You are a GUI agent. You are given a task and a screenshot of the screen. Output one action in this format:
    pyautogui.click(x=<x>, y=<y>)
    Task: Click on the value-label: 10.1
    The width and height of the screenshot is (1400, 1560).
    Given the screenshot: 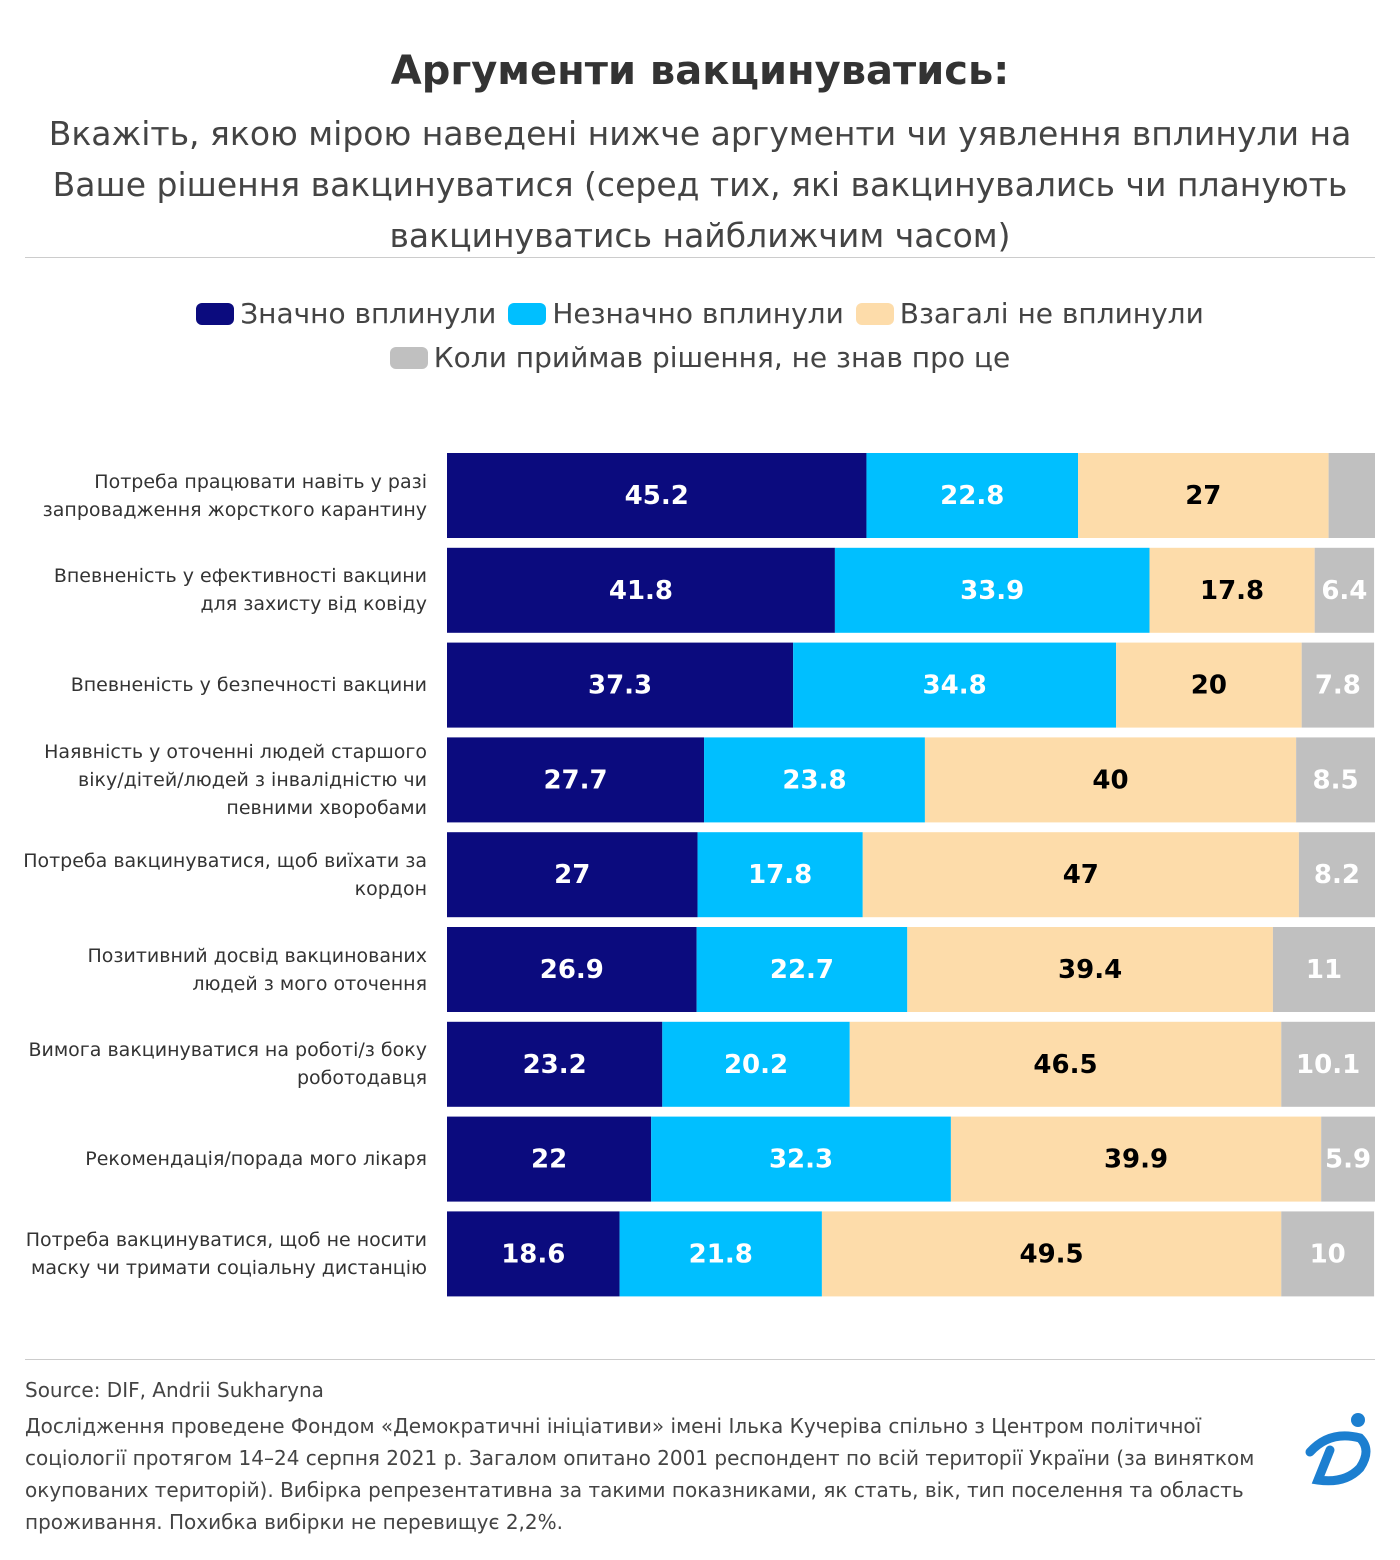 What is the action you would take?
    pyautogui.click(x=1328, y=1065)
    